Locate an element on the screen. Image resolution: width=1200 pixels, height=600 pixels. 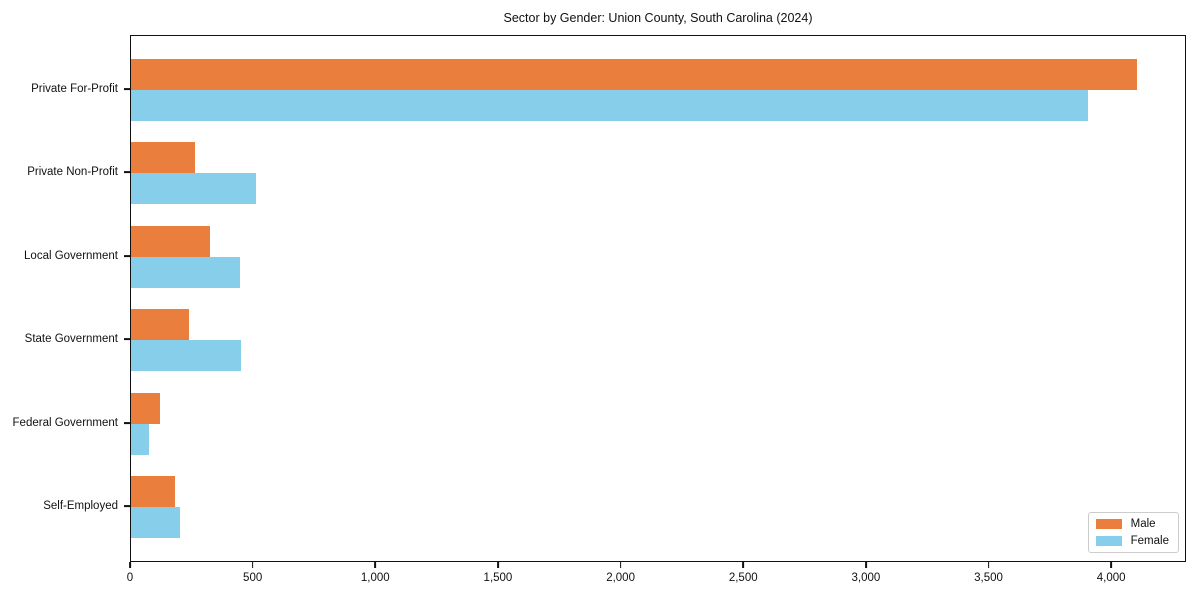
legend: Male Female is located at coordinates (1133, 532).